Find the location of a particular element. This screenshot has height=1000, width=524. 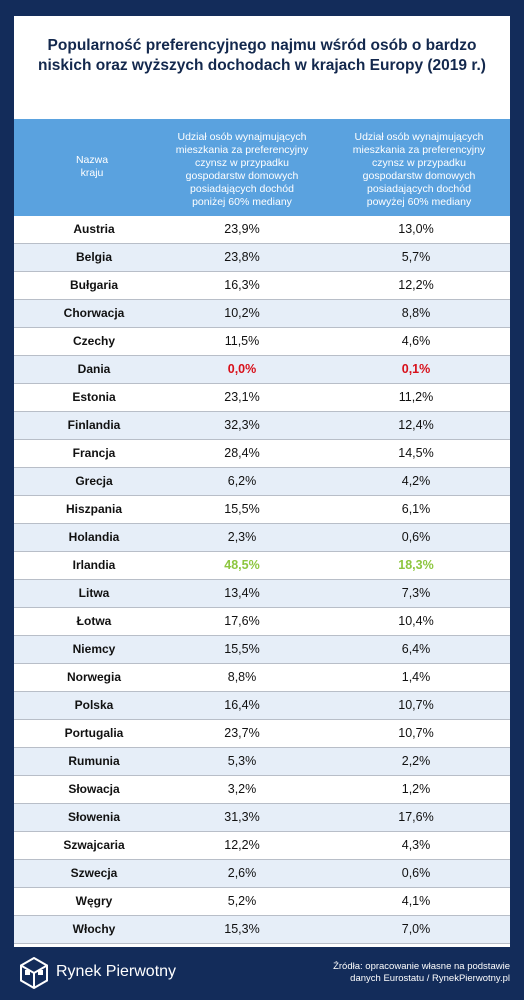

country-name: Szwajcaria is located at coordinates (94, 845).